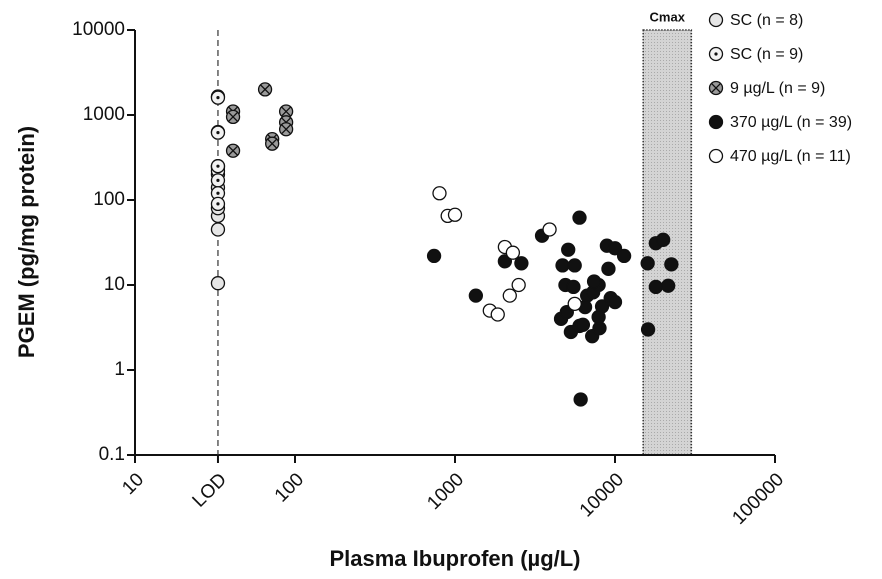 The height and width of the screenshot is (579, 882). Describe the element at coordinates (98, 29) in the screenshot. I see `y-tick-label: 10000` at that location.